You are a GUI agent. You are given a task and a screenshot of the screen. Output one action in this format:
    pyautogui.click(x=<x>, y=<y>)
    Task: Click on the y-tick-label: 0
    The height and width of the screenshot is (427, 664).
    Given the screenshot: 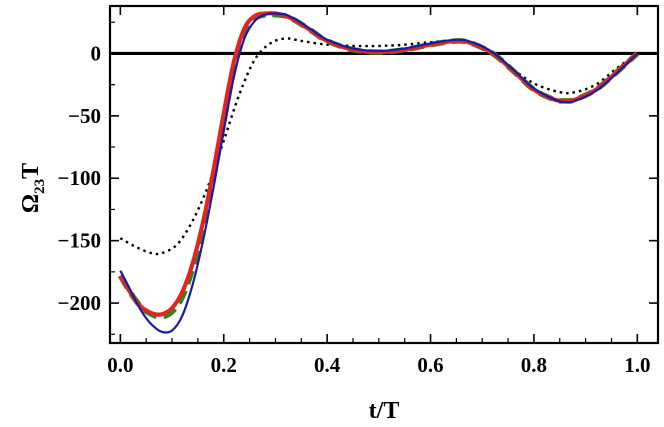 What is the action you would take?
    pyautogui.click(x=96, y=53)
    